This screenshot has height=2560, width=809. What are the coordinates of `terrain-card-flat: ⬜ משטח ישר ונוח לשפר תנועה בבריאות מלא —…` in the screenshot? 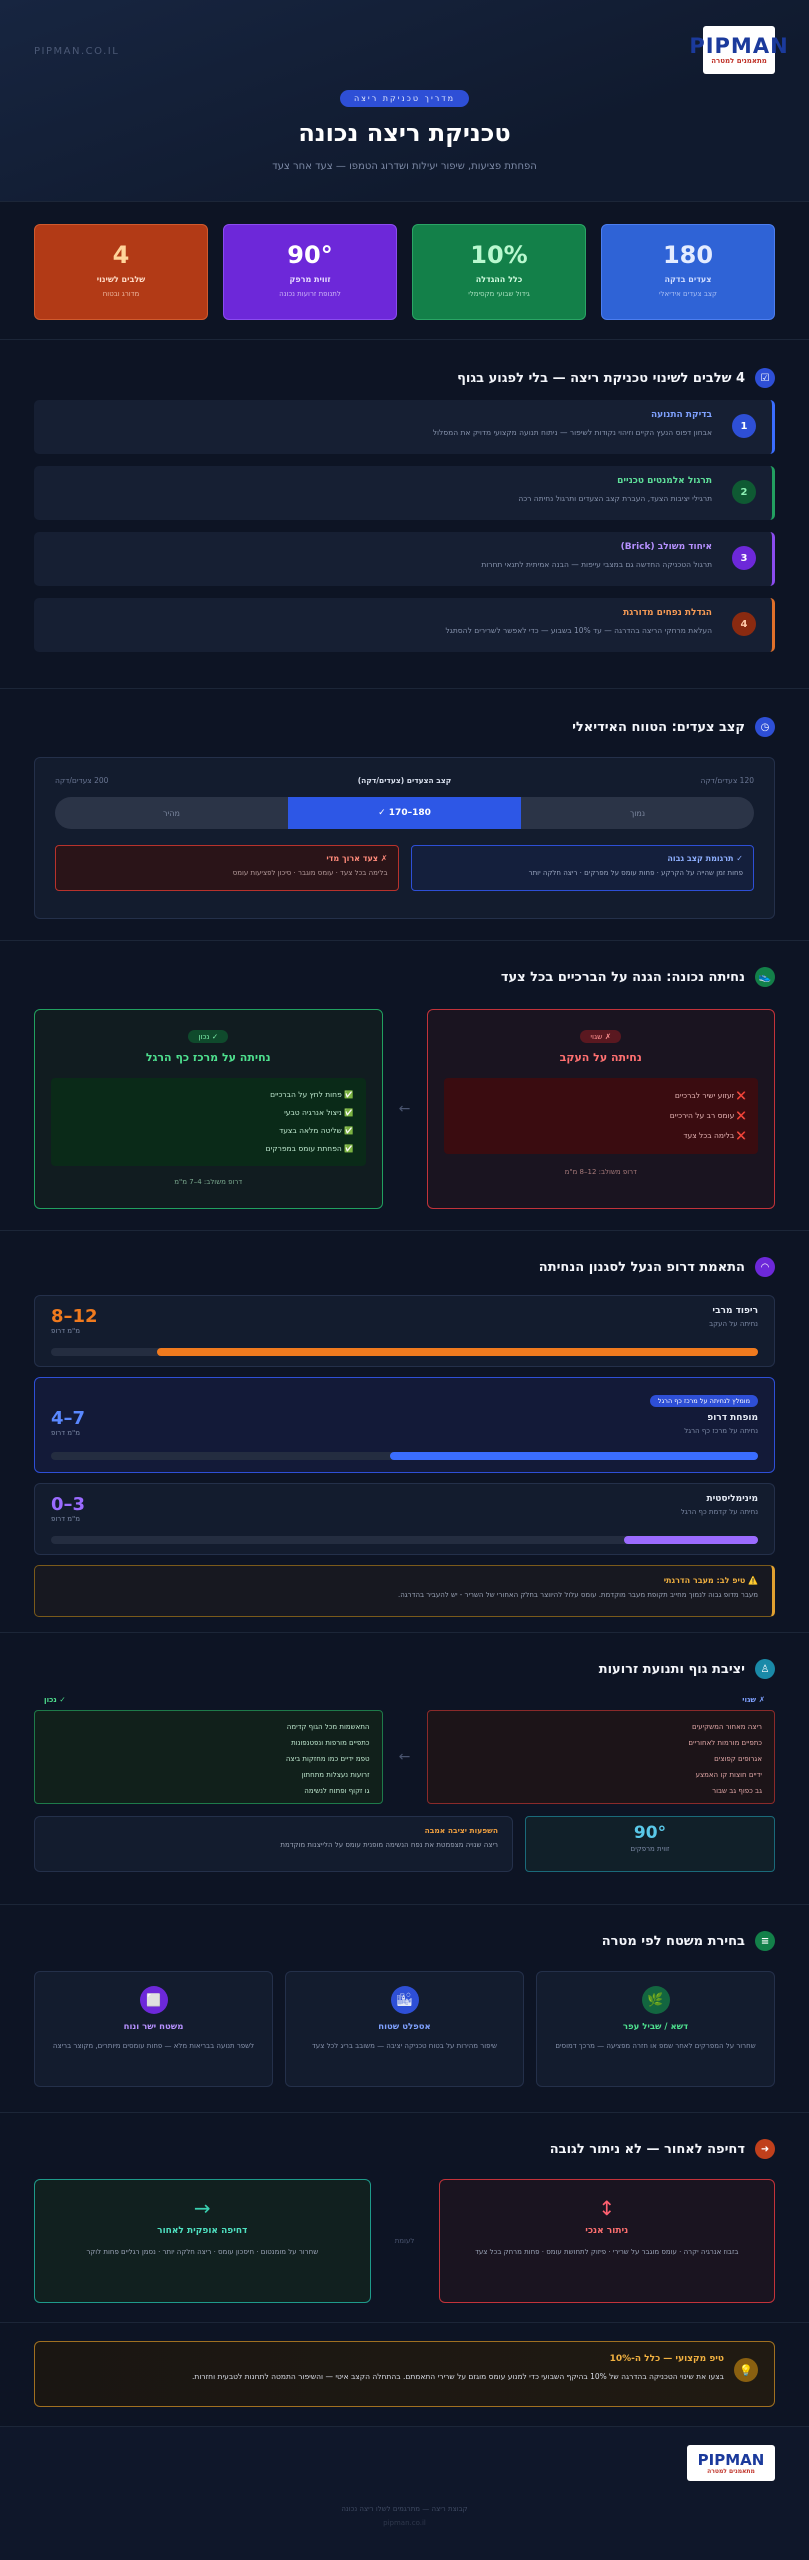 It's located at (153, 2029).